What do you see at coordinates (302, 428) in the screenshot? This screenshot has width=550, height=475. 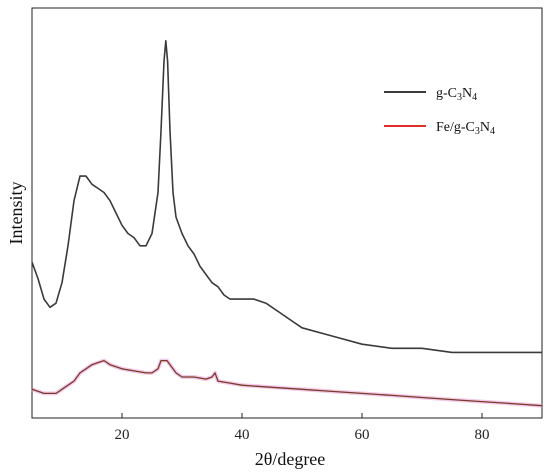 I see `x-axis-ticks: 20 40 60 80` at bounding box center [302, 428].